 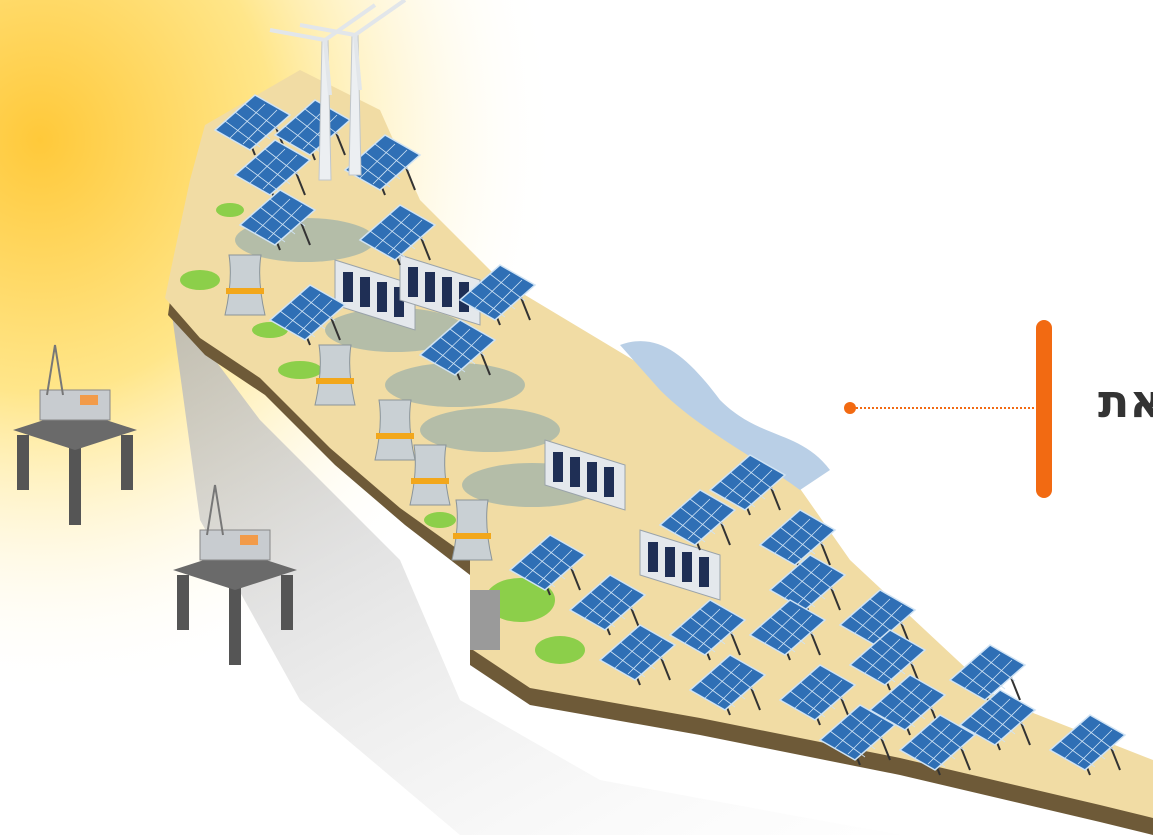 I want to click on caption: את, so click(x=1125, y=401).